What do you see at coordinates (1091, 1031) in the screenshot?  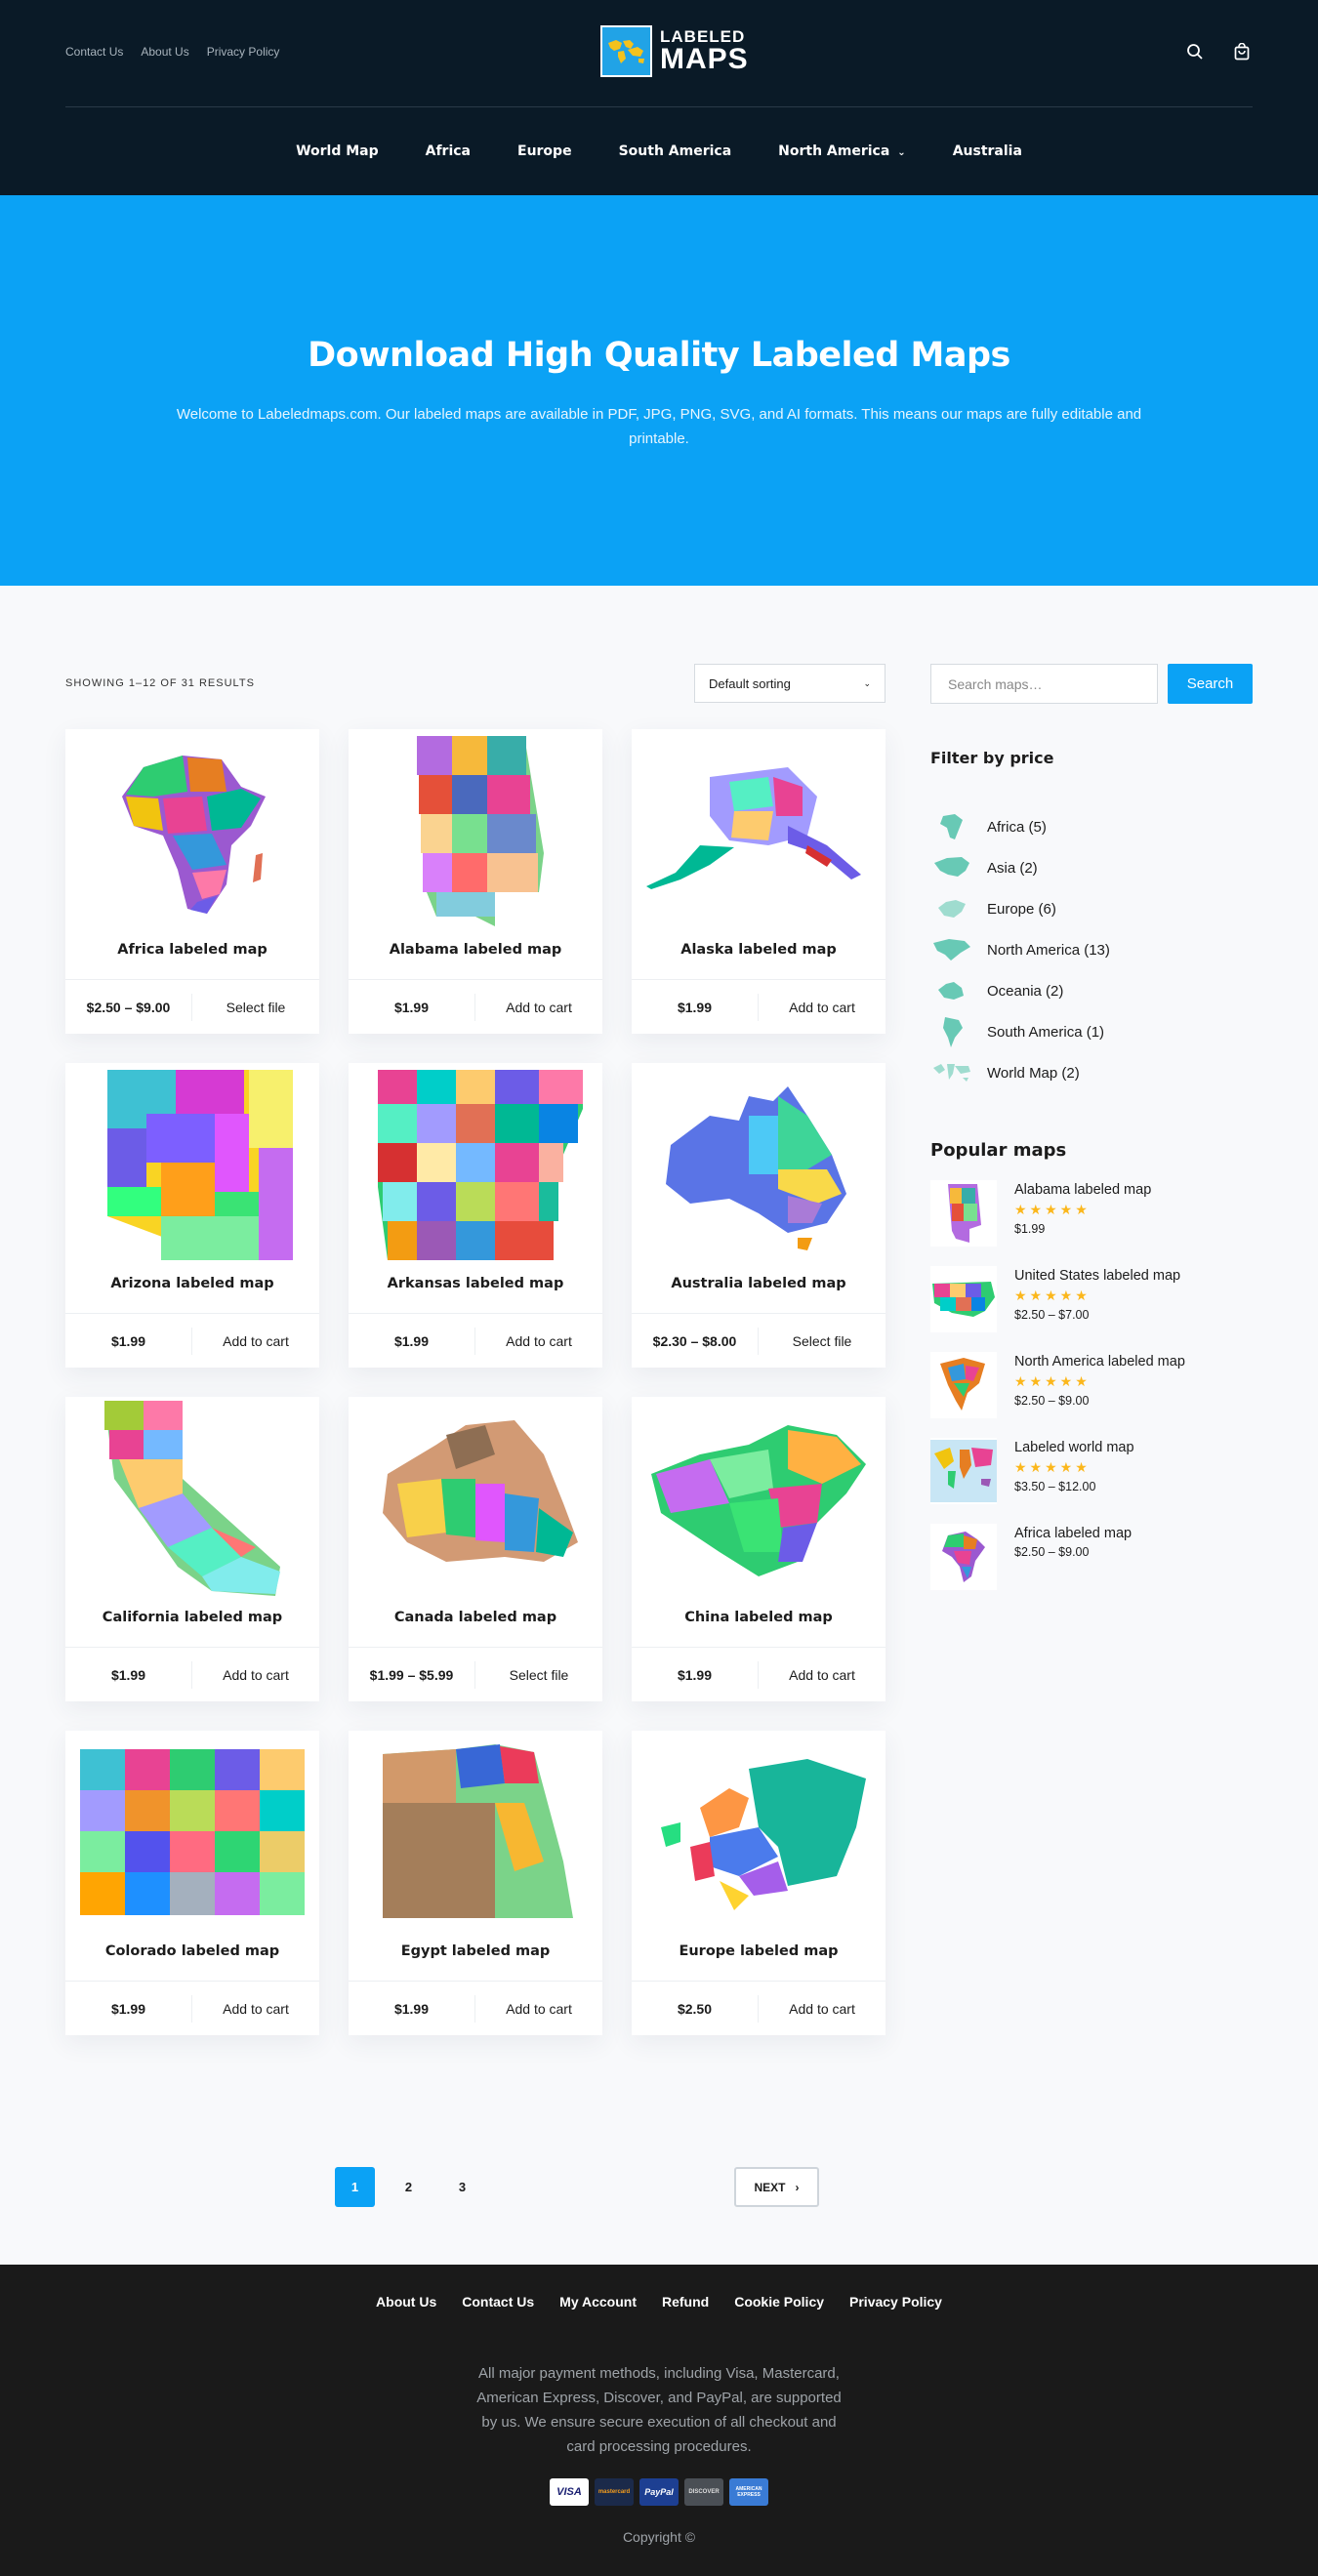 I see `category-south-america: South America (1)` at bounding box center [1091, 1031].